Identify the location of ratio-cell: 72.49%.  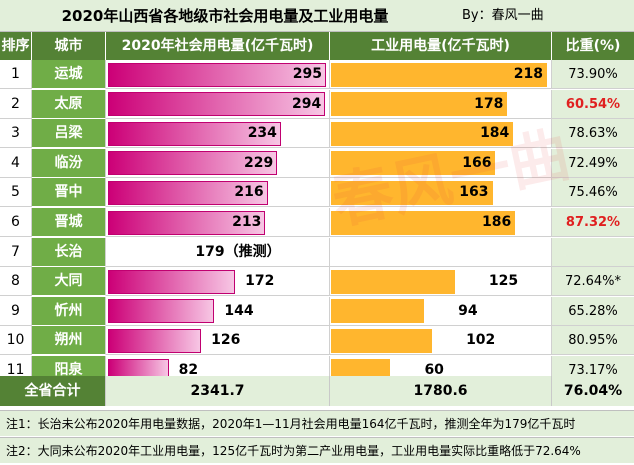
(593, 163).